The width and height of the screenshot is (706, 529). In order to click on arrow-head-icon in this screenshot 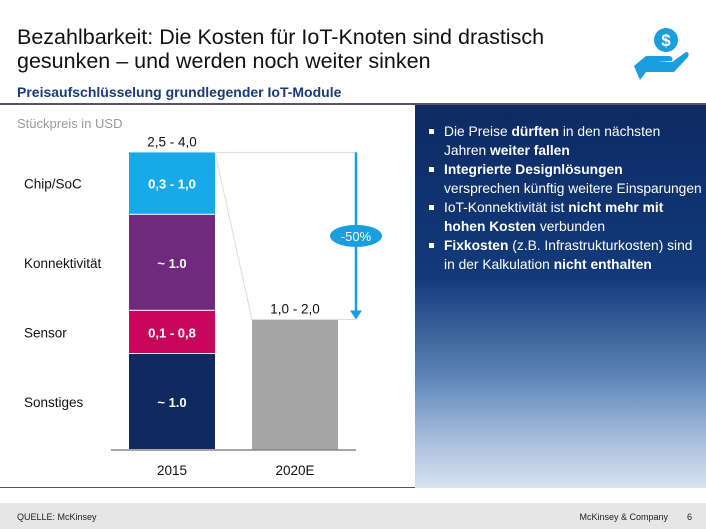, I will do `click(356, 315)`.